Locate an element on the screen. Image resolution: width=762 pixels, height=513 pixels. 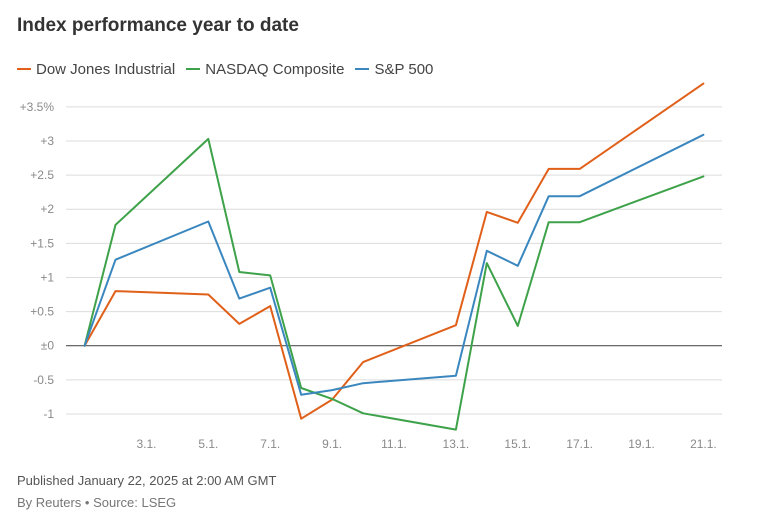
x-tick-label: 5.1. is located at coordinates (208, 444).